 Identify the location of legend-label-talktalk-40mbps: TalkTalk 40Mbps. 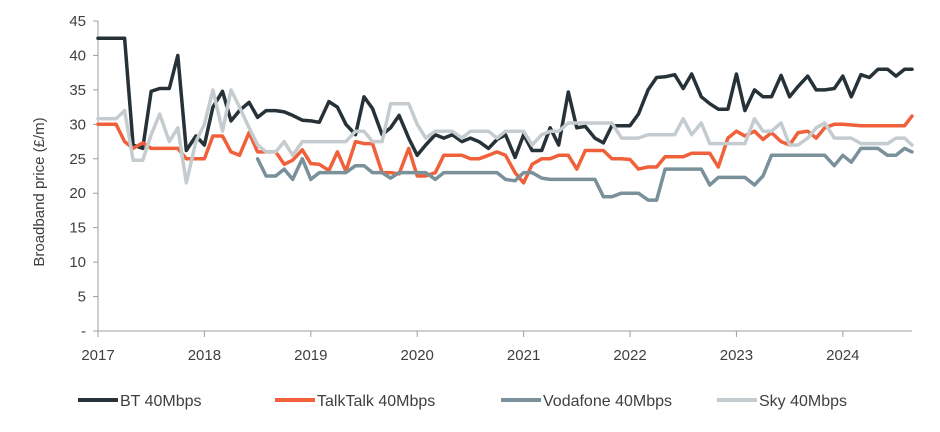
(376, 401).